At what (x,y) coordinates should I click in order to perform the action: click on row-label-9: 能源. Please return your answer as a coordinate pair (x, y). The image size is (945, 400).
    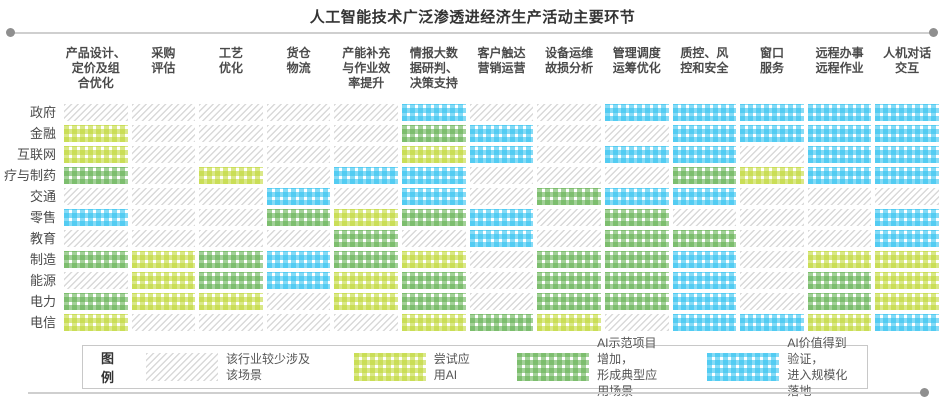
    Looking at the image, I should click on (42, 280).